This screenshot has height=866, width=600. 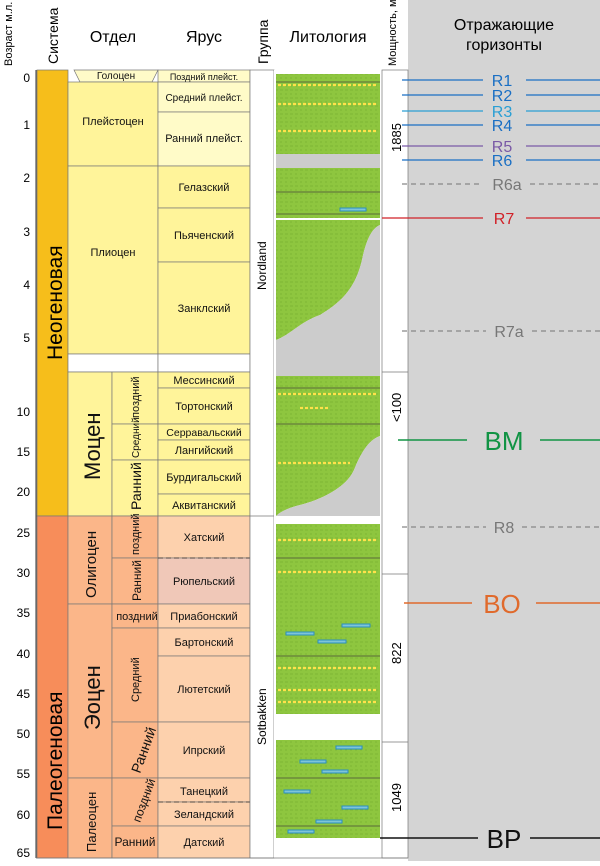 What do you see at coordinates (504, 25) in the screenshot?
I see `horizons-header-1: Отражающие` at bounding box center [504, 25].